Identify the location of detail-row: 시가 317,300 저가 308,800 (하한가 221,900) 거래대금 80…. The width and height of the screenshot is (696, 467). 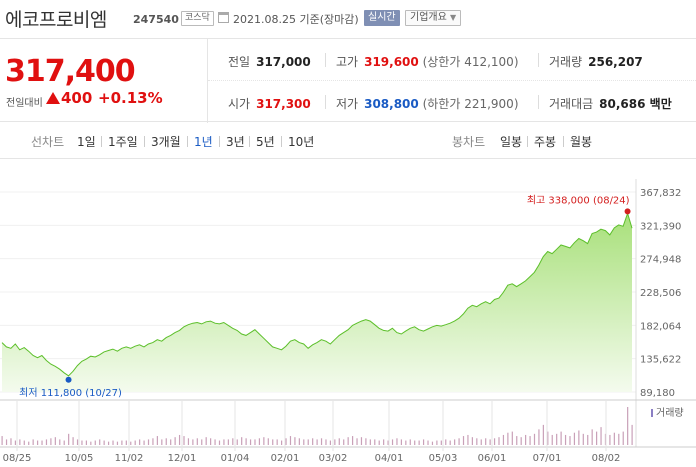
(452, 102).